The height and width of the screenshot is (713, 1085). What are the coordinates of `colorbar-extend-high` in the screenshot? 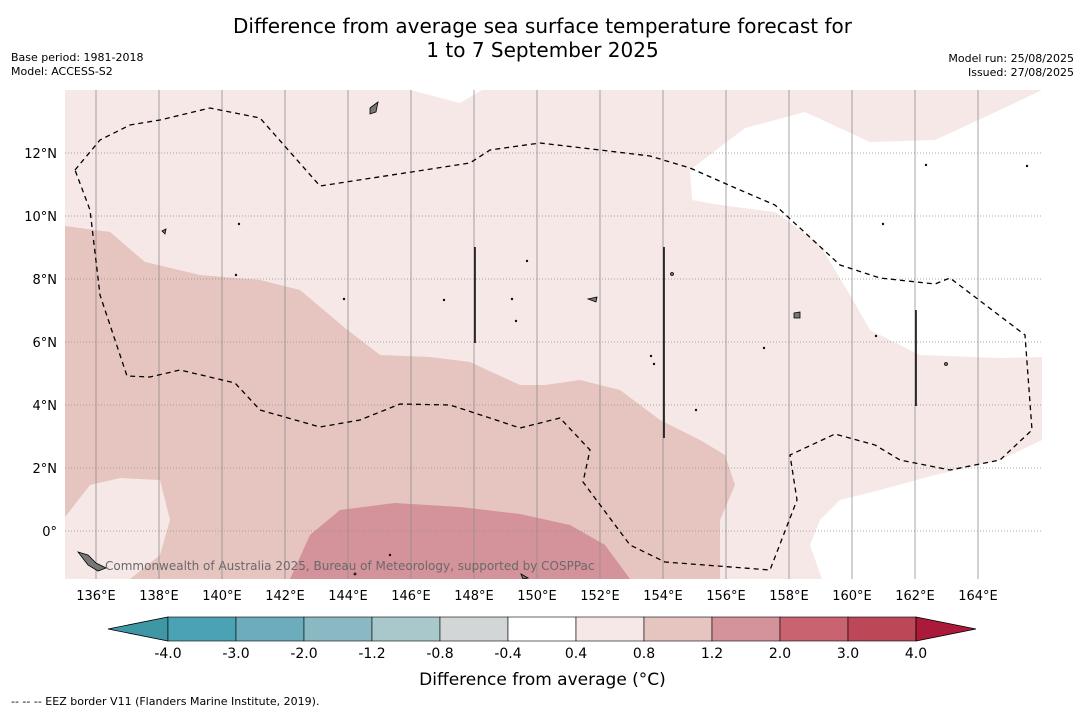 It's located at (946, 629).